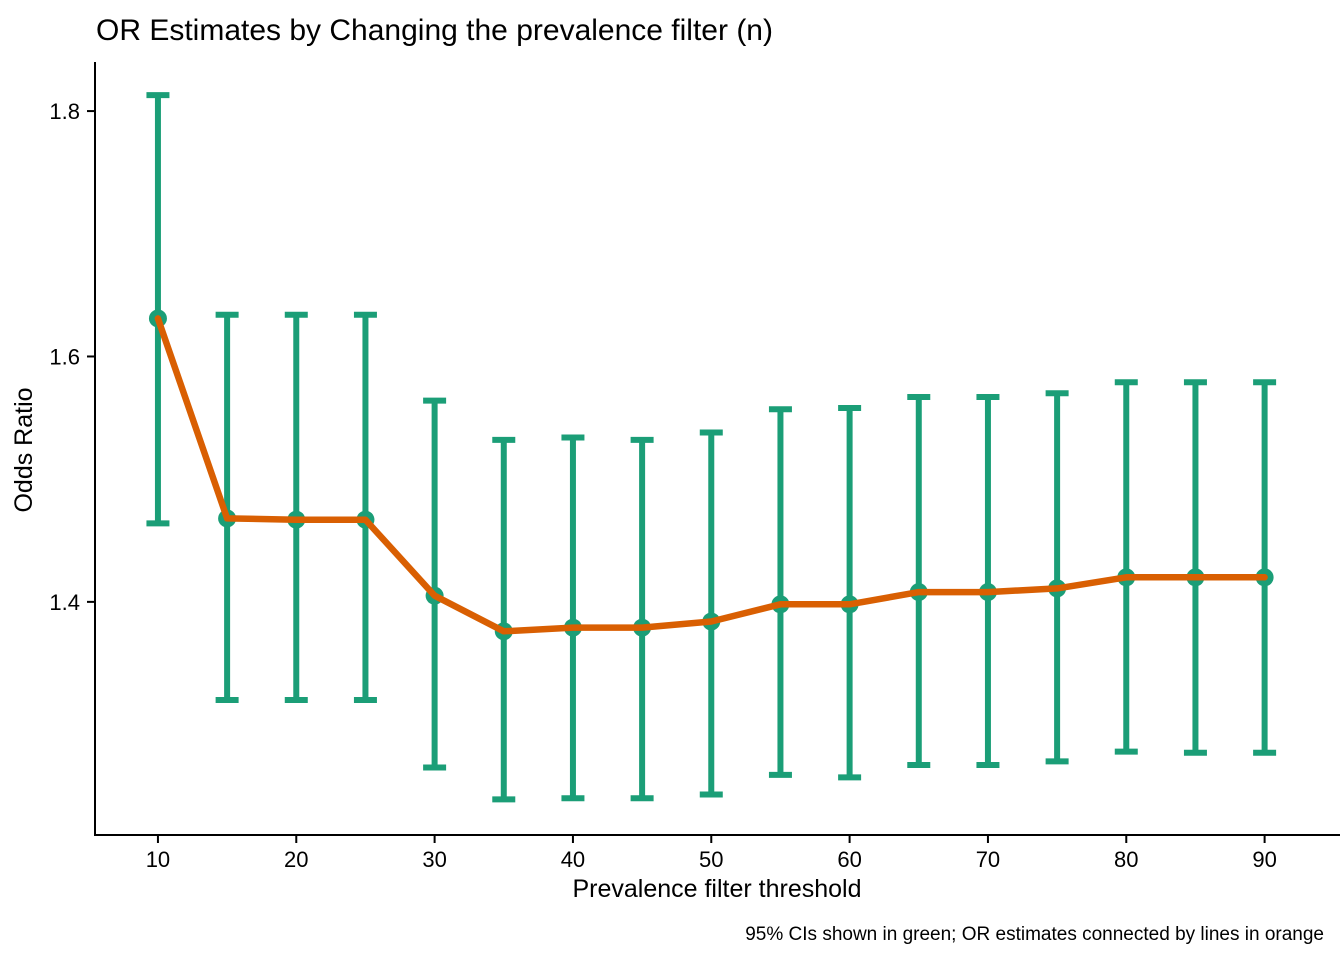 This screenshot has width=1344, height=965. Describe the element at coordinates (434, 859) in the screenshot. I see `x-tick-label: 30` at that location.